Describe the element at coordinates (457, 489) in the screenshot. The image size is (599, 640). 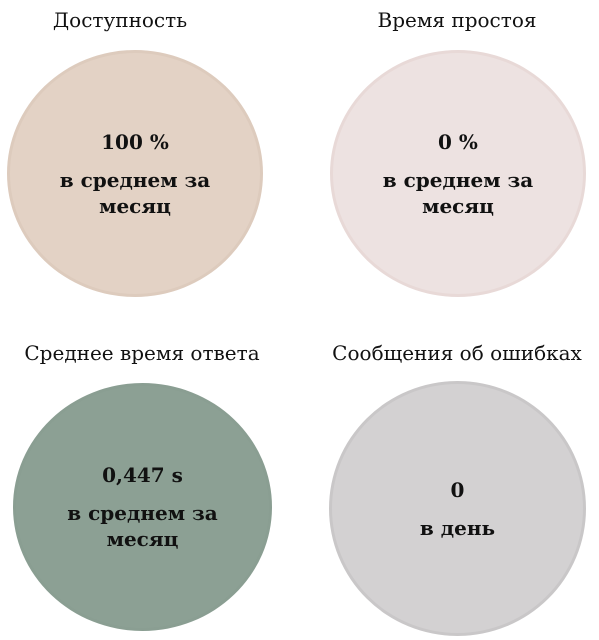
I see `error-messages-value: 0` at that location.